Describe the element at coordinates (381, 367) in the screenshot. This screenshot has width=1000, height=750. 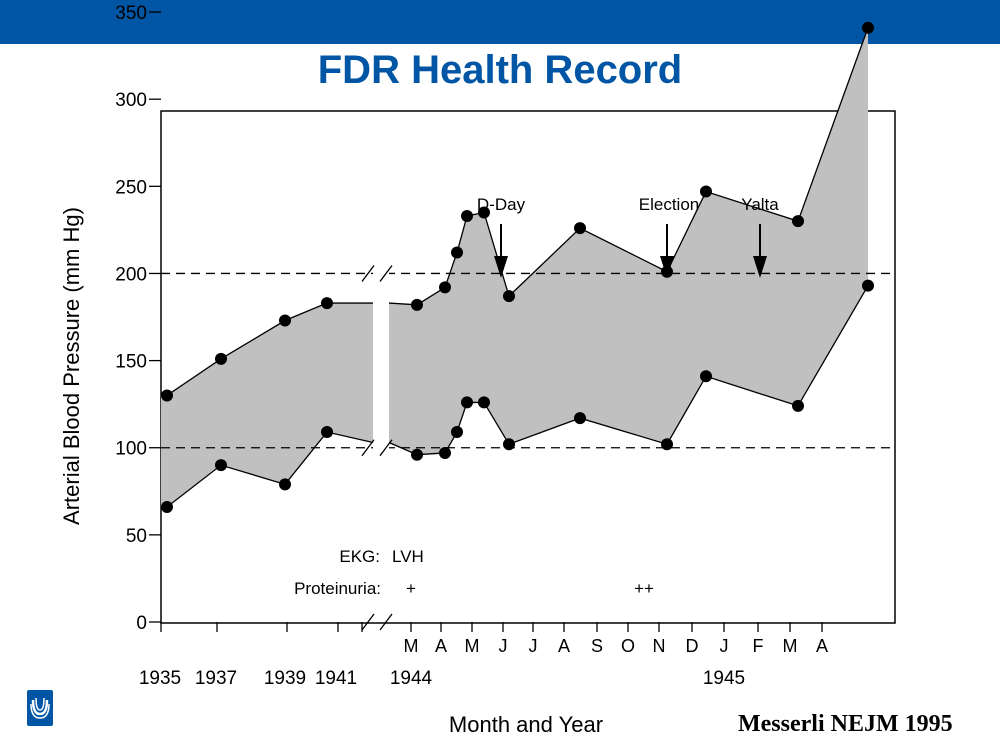
I see `axis-break-gap` at that location.